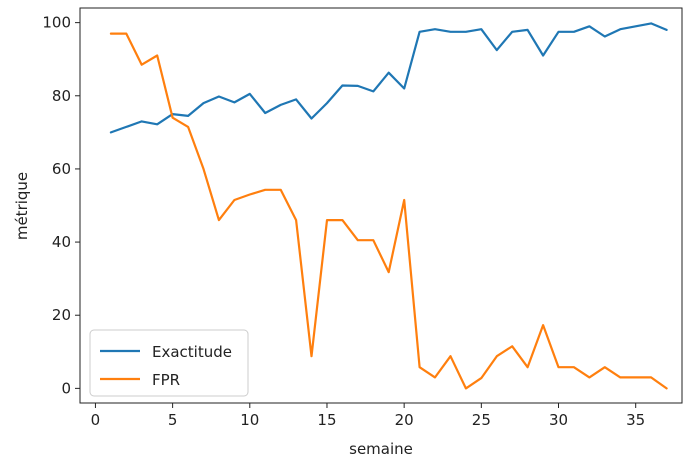 The width and height of the screenshot is (684, 459). What do you see at coordinates (61, 242) in the screenshot?
I see `y-tick-label: 40` at bounding box center [61, 242].